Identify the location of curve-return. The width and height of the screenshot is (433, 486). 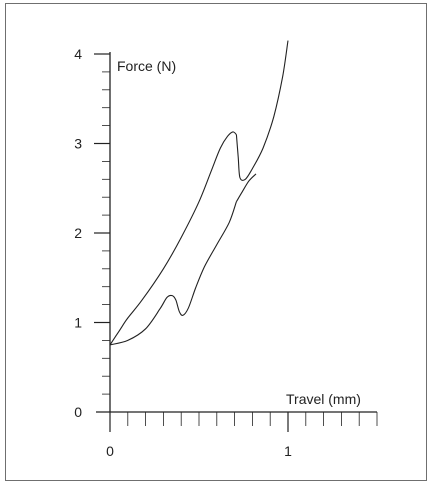
(262, 110).